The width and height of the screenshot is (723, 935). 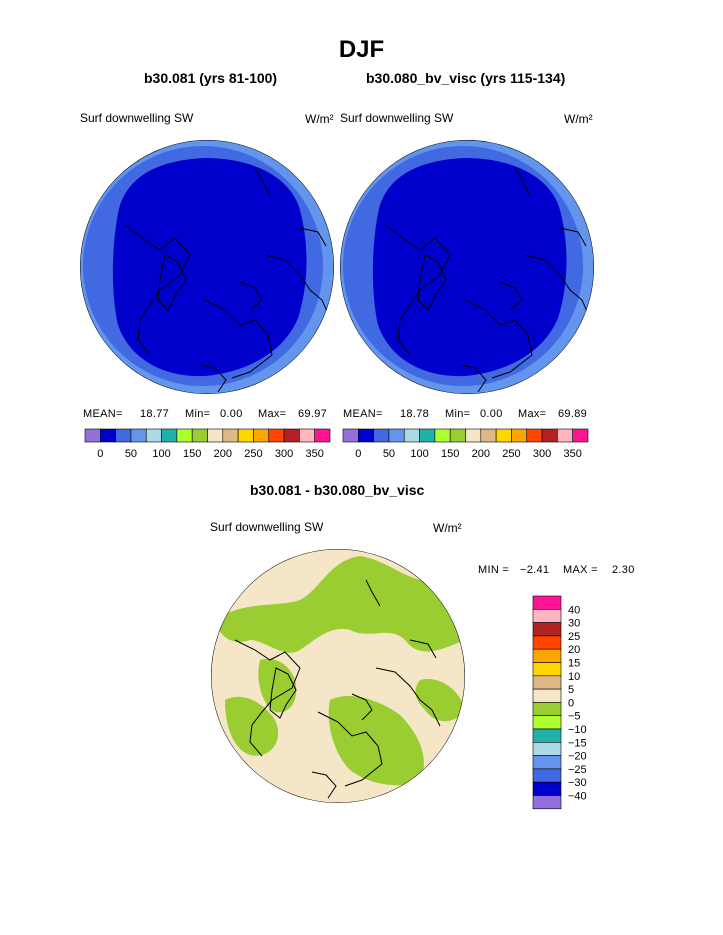 I want to click on panel2-min-value: 0.00, so click(x=491, y=414).